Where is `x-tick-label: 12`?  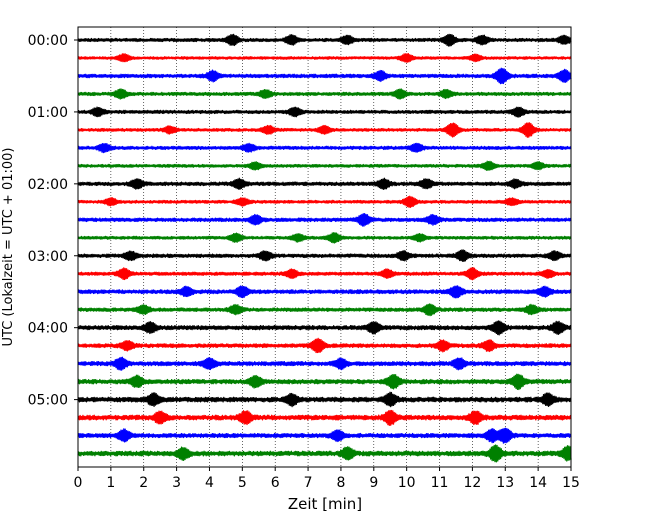
x-tick-label: 12 is located at coordinates (472, 483).